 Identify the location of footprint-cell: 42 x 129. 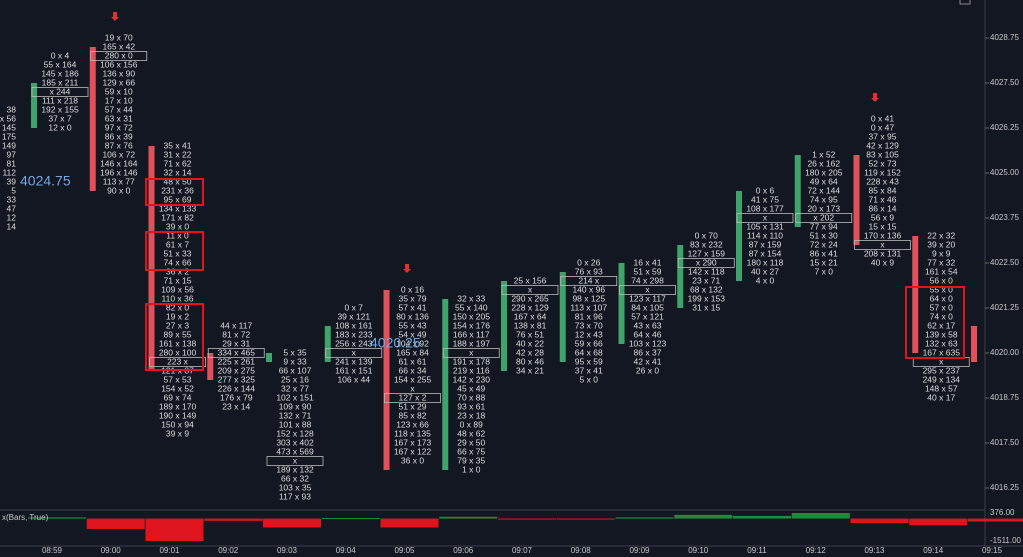
(882, 145).